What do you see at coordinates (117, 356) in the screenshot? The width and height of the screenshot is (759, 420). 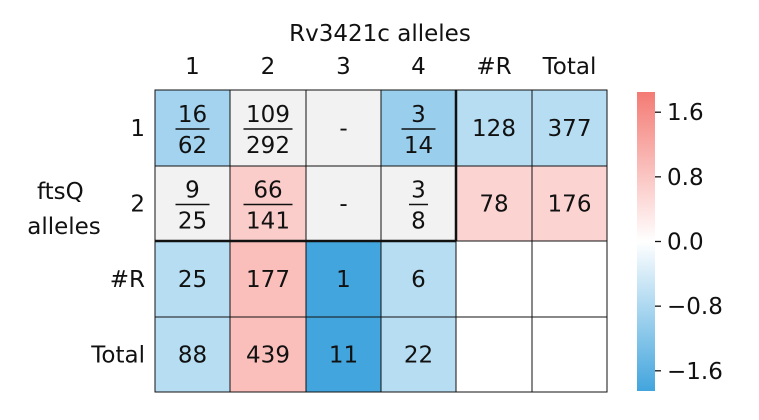 I see `row-label: Total` at bounding box center [117, 356].